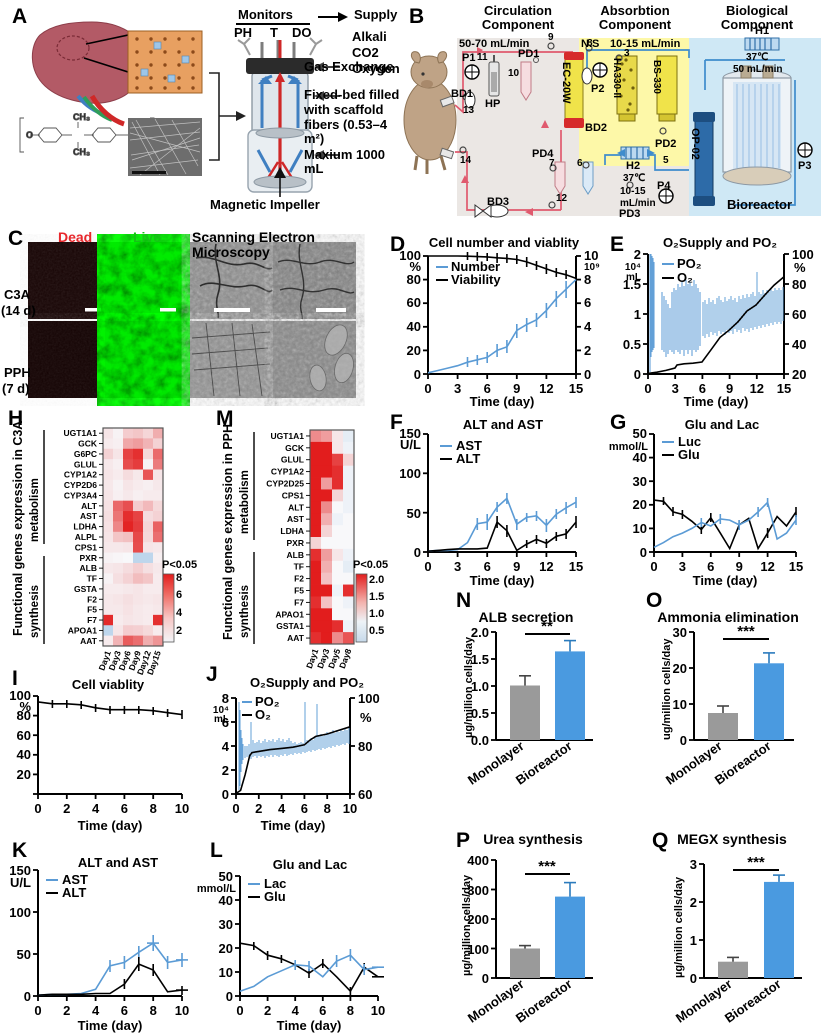 The width and height of the screenshot is (824, 1033). I want to click on callout-fixedbed-3: fibers (0.53–4 m²), so click(346, 132).